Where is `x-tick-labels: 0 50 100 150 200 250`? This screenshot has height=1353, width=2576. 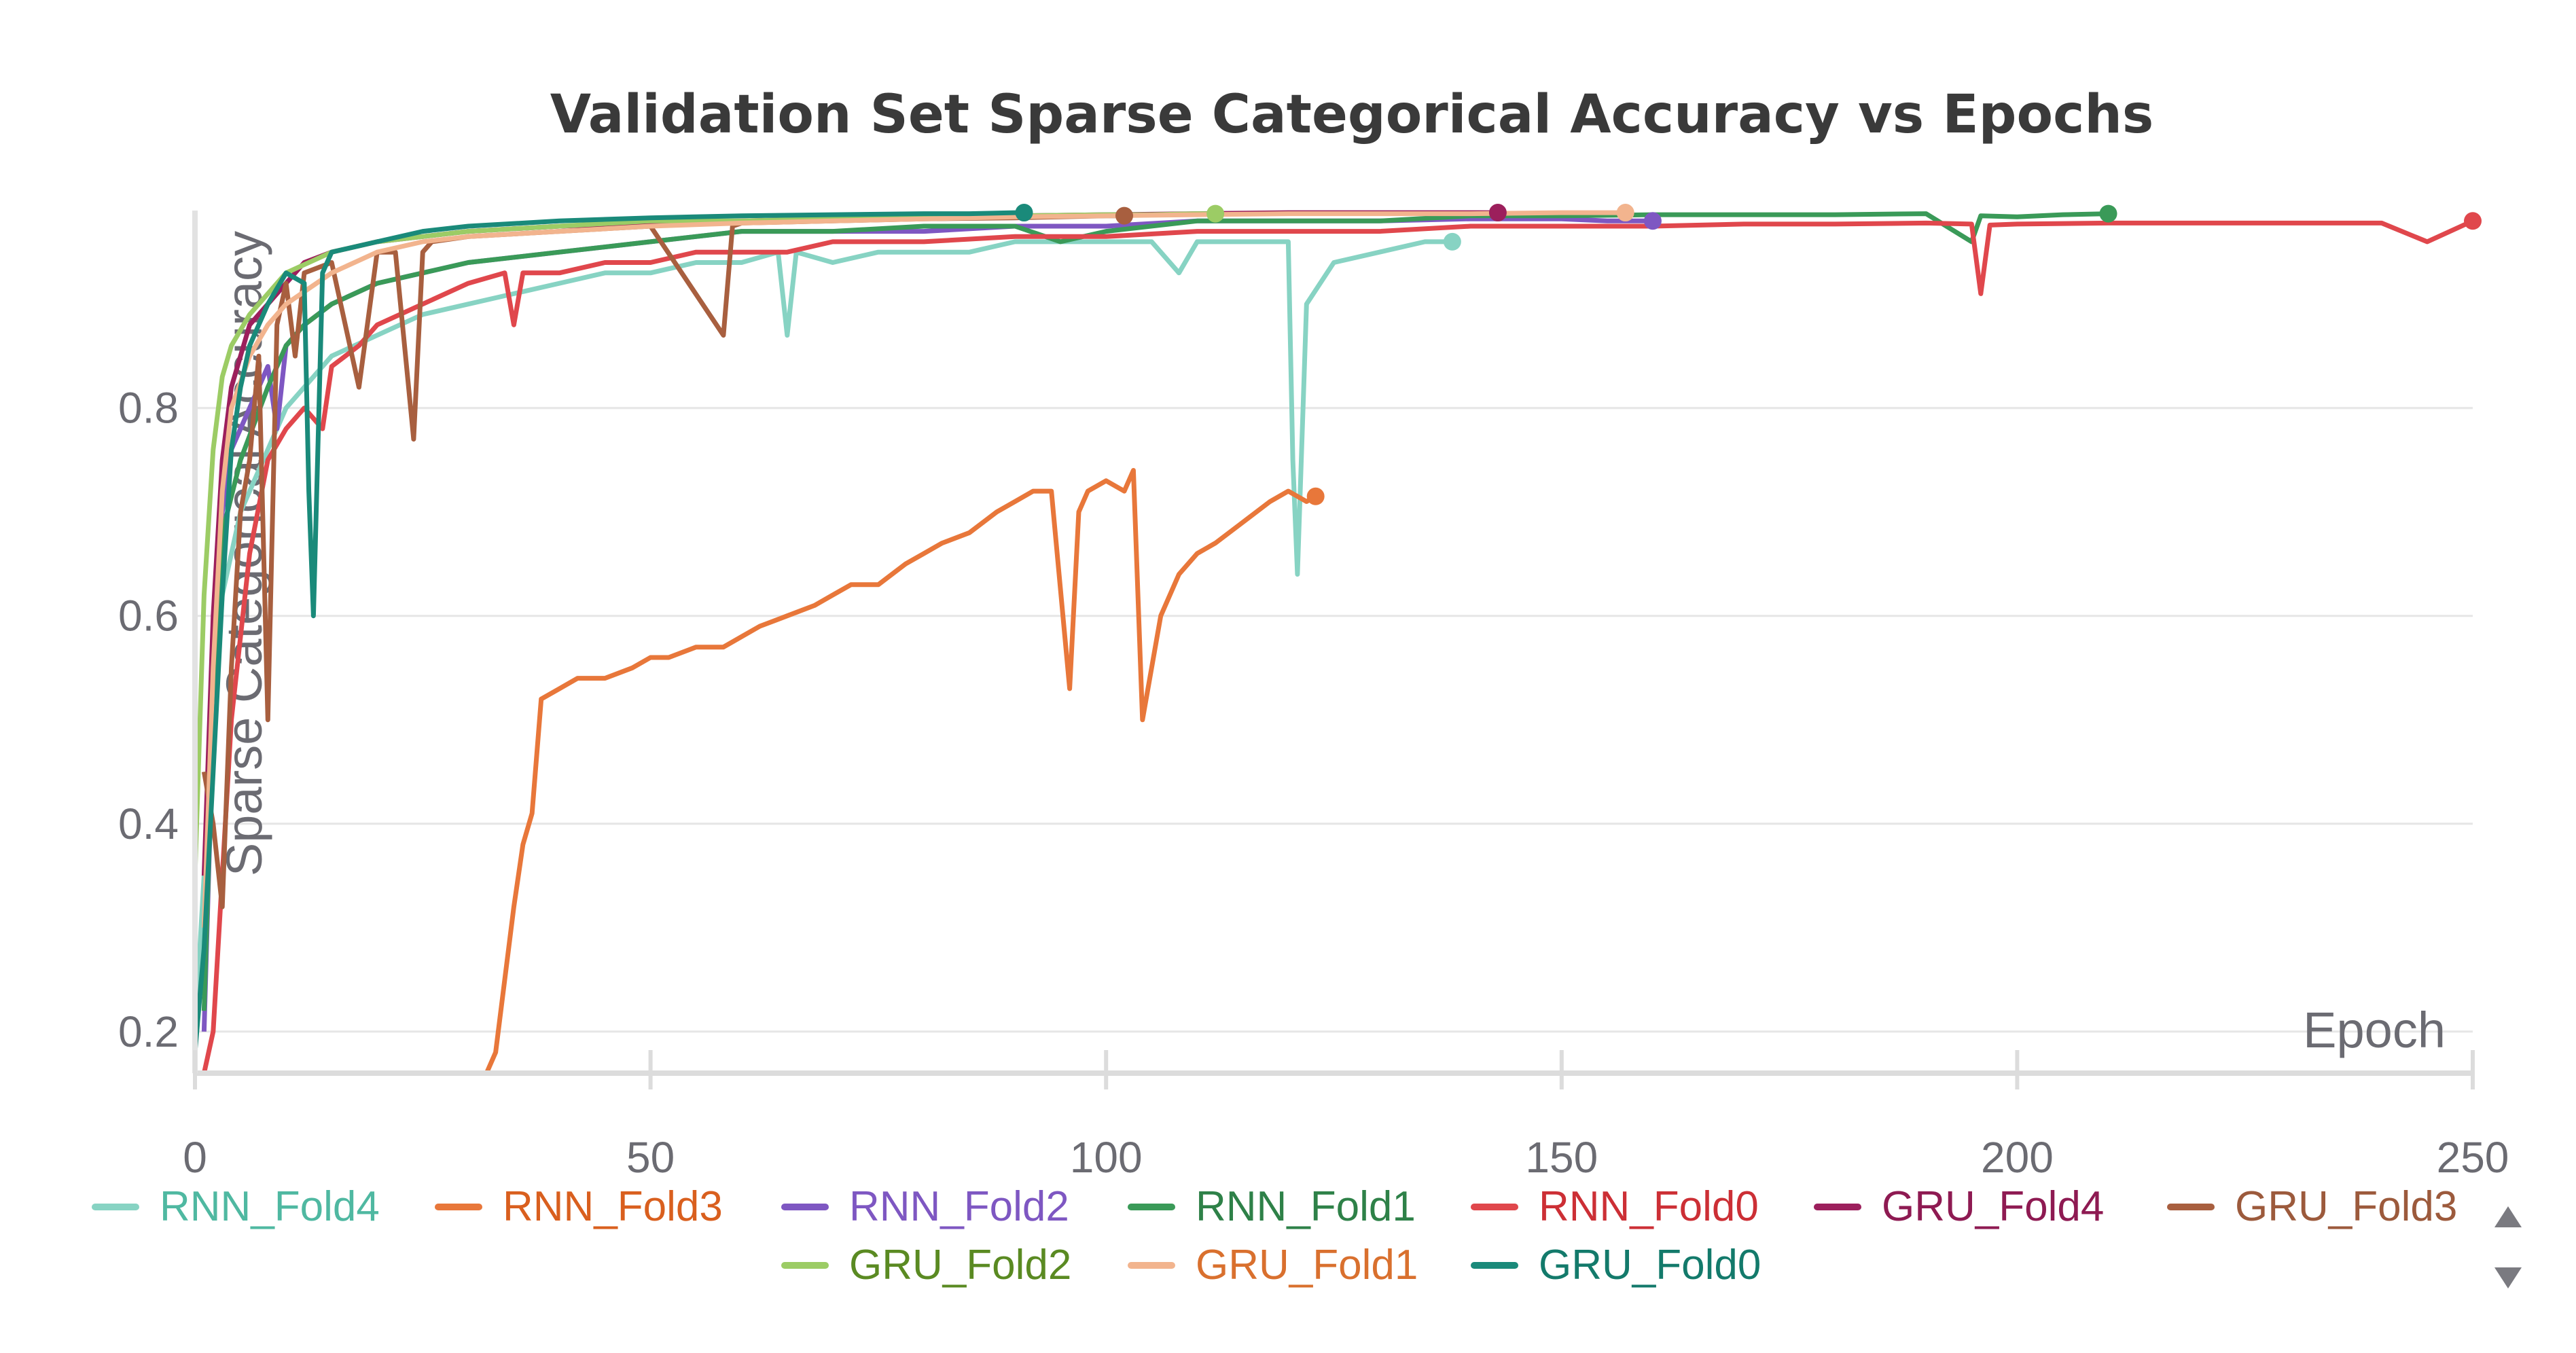 x-tick-labels: 0 50 100 150 200 250 is located at coordinates (1346, 1157).